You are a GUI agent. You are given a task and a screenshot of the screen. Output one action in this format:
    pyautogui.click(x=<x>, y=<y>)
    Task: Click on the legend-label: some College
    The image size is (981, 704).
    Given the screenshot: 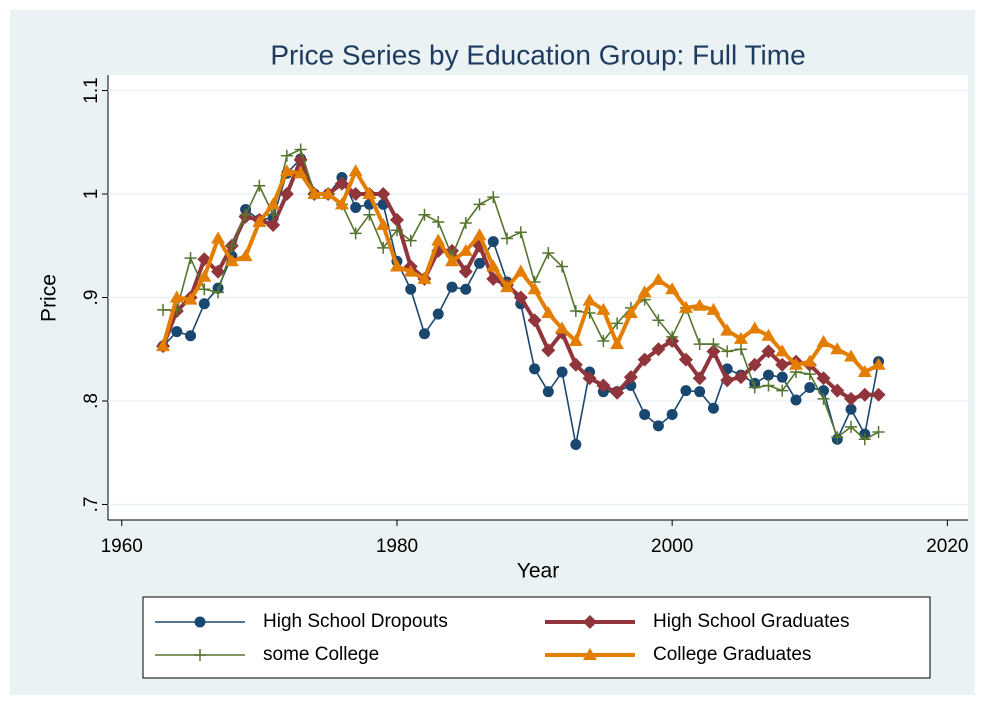 What is the action you would take?
    pyautogui.click(x=321, y=654)
    